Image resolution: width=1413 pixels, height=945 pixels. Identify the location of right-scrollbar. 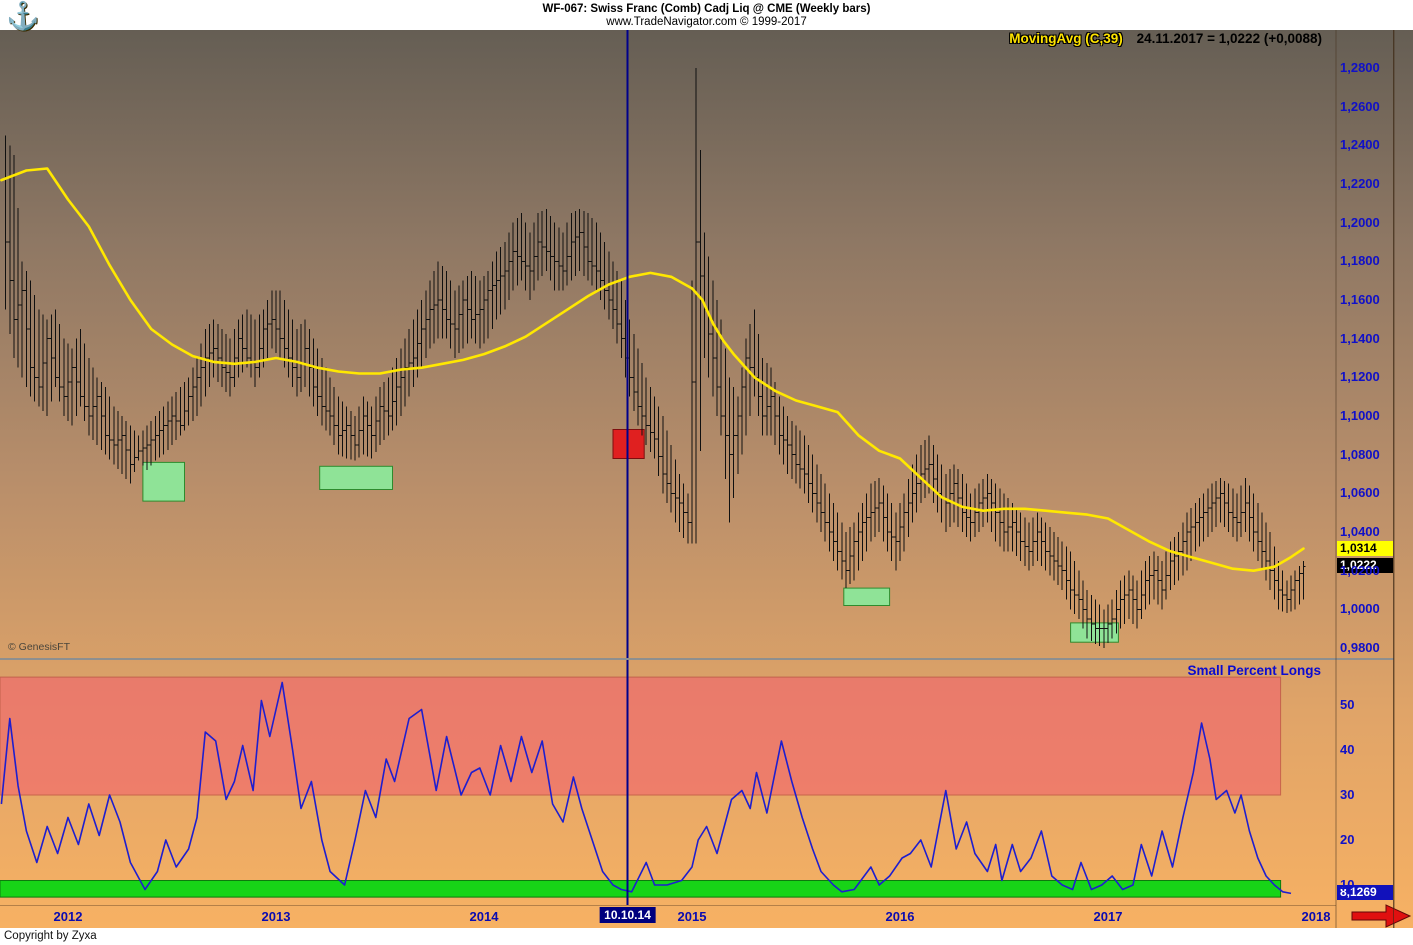
(1403, 479).